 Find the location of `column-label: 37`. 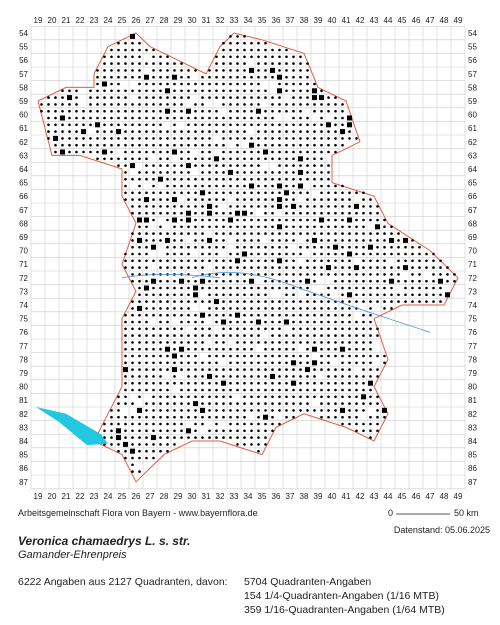

column-label: 37 is located at coordinates (290, 496).